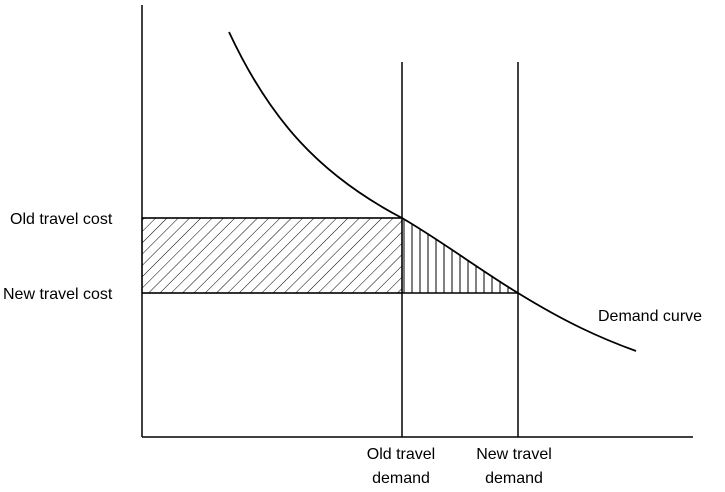 This screenshot has width=725, height=492. I want to click on old-demand-label-line2: demand, so click(401, 478).